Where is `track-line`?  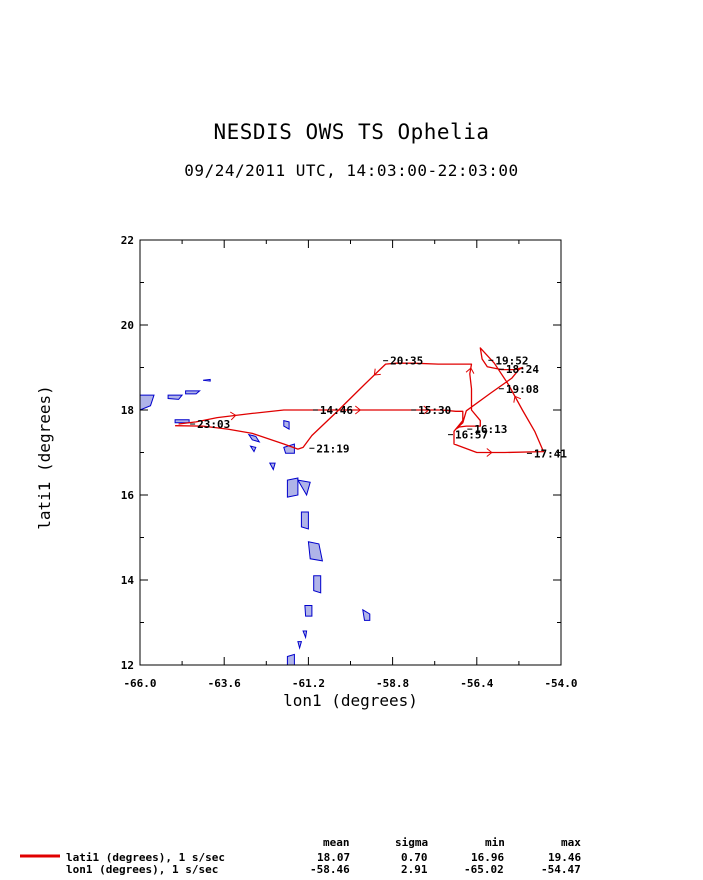
track-line is located at coordinates (360, 400).